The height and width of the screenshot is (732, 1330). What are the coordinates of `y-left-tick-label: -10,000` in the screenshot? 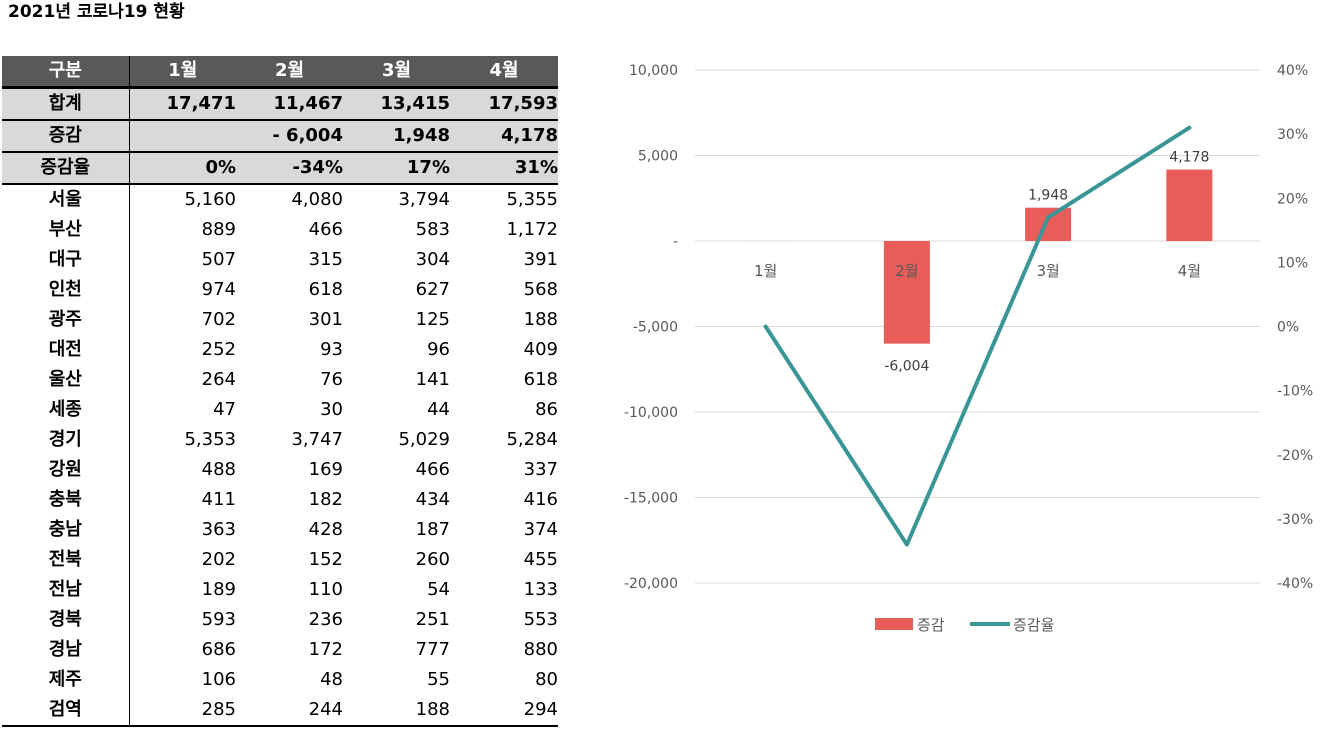 It's located at (651, 413).